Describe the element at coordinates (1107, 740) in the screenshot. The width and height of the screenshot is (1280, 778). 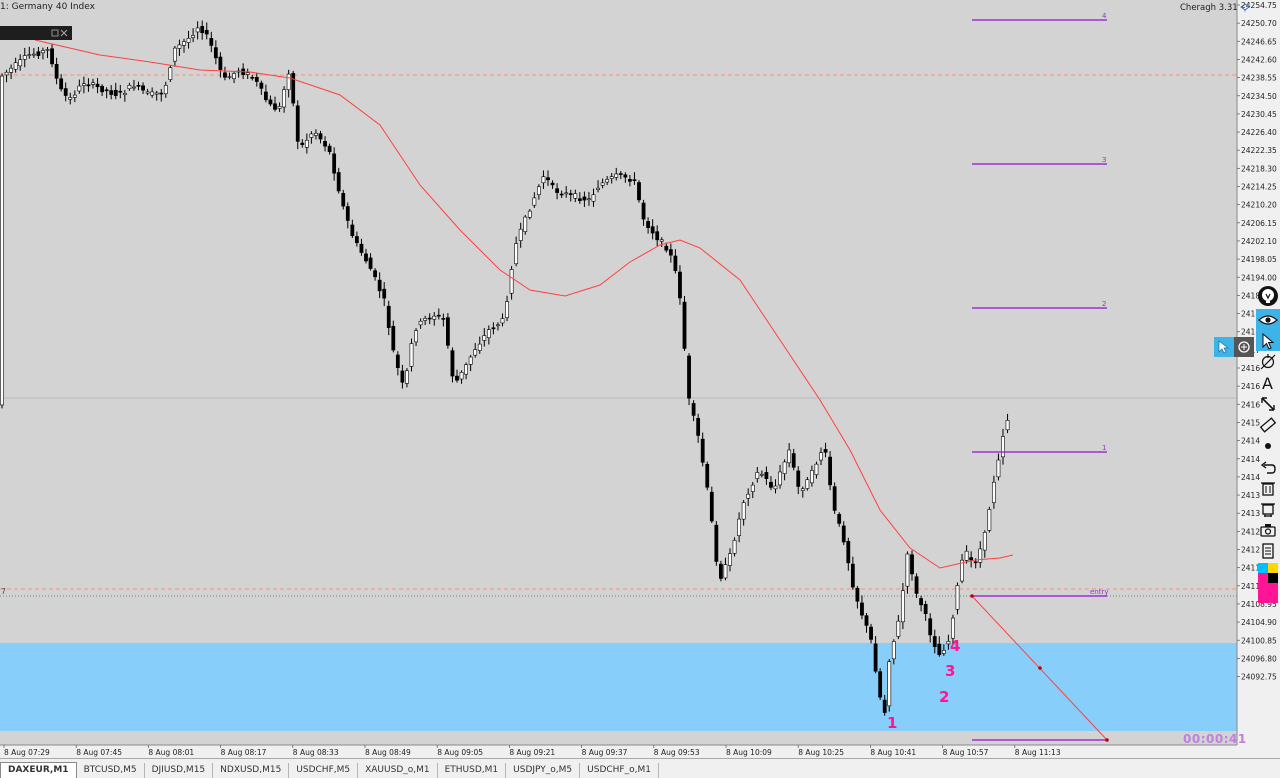
I see `projection-end` at that location.